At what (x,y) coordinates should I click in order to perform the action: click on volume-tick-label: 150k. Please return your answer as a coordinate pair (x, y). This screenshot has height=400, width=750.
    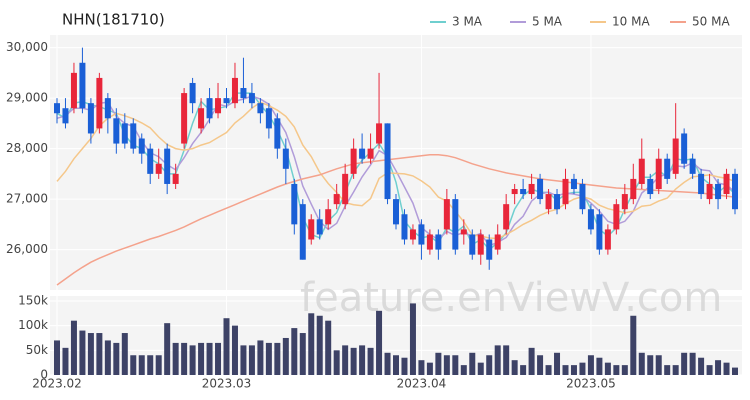
    Looking at the image, I should click on (33, 300).